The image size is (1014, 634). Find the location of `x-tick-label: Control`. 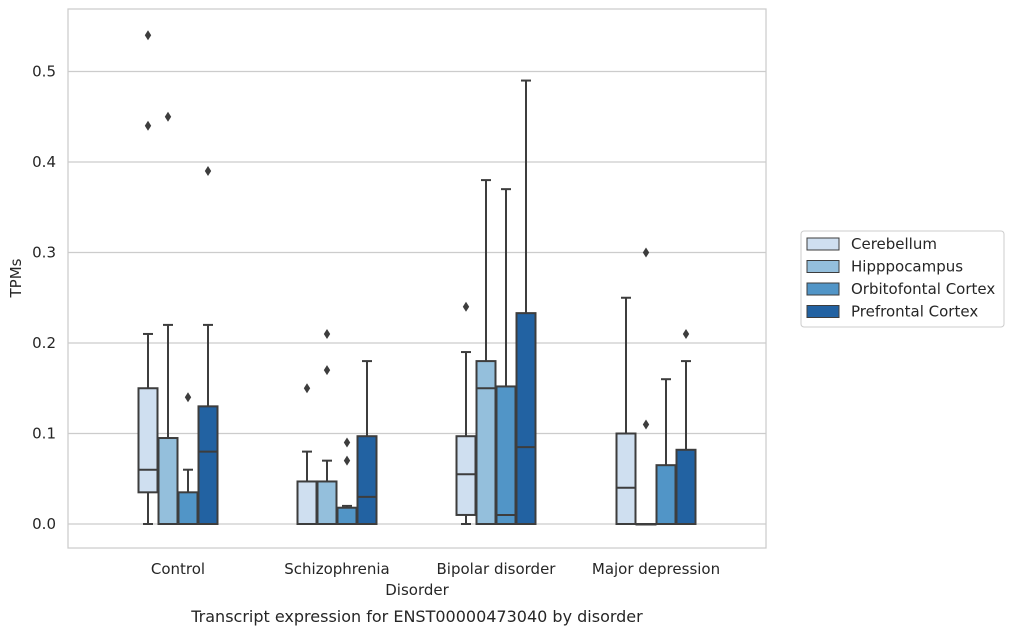

x-tick-label: Control is located at coordinates (178, 569).